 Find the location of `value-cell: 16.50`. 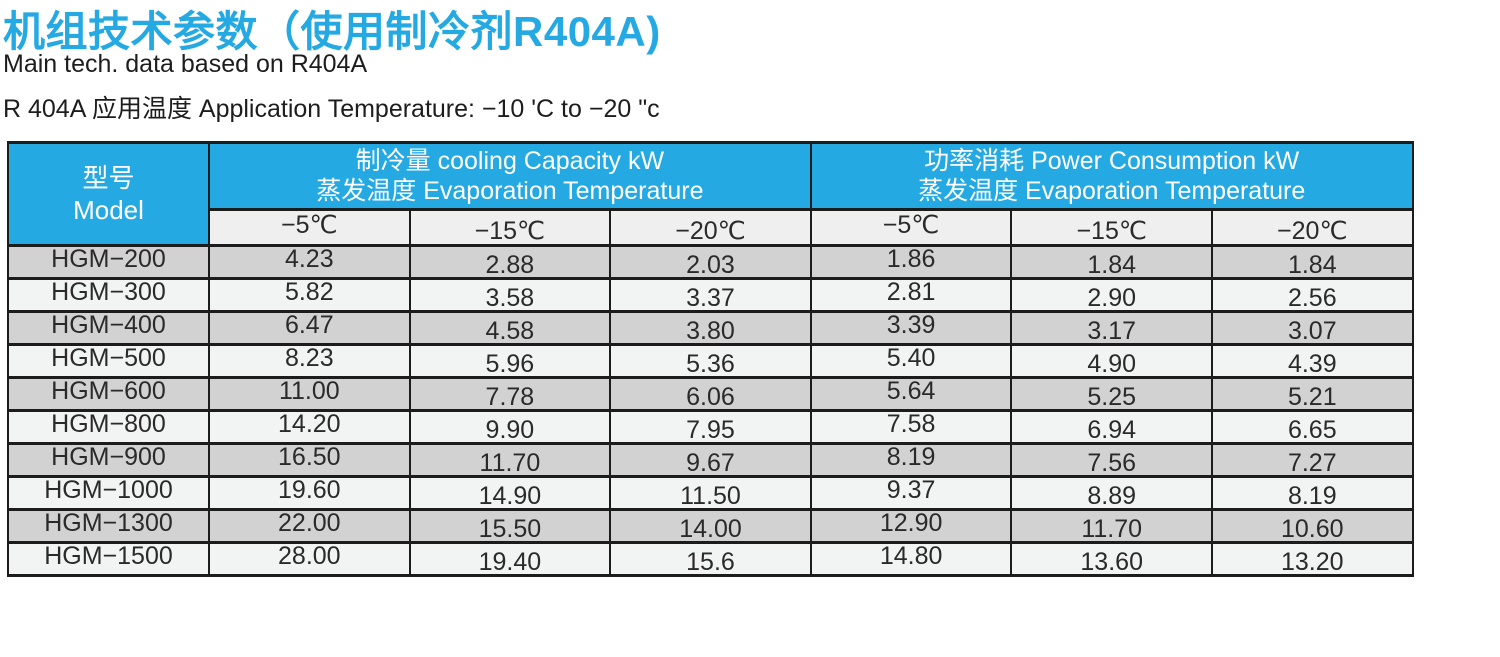

value-cell: 16.50 is located at coordinates (309, 460).